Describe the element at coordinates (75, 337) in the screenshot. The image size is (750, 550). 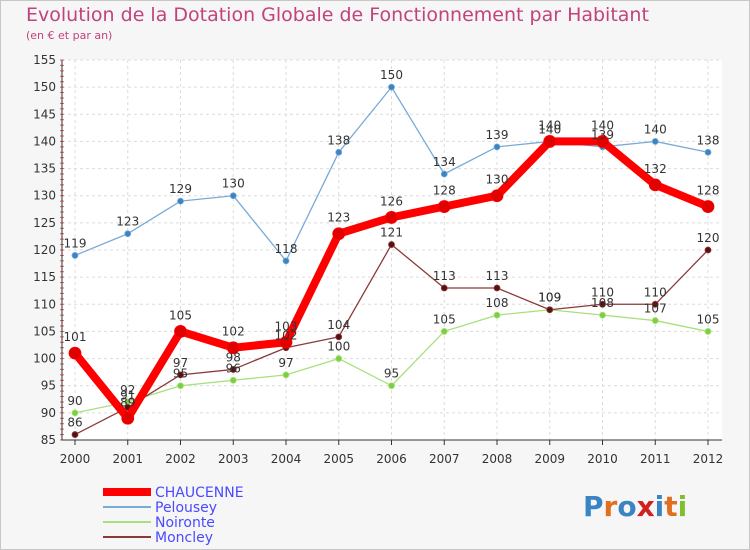
I see `data-label-chaucenne: 101` at that location.